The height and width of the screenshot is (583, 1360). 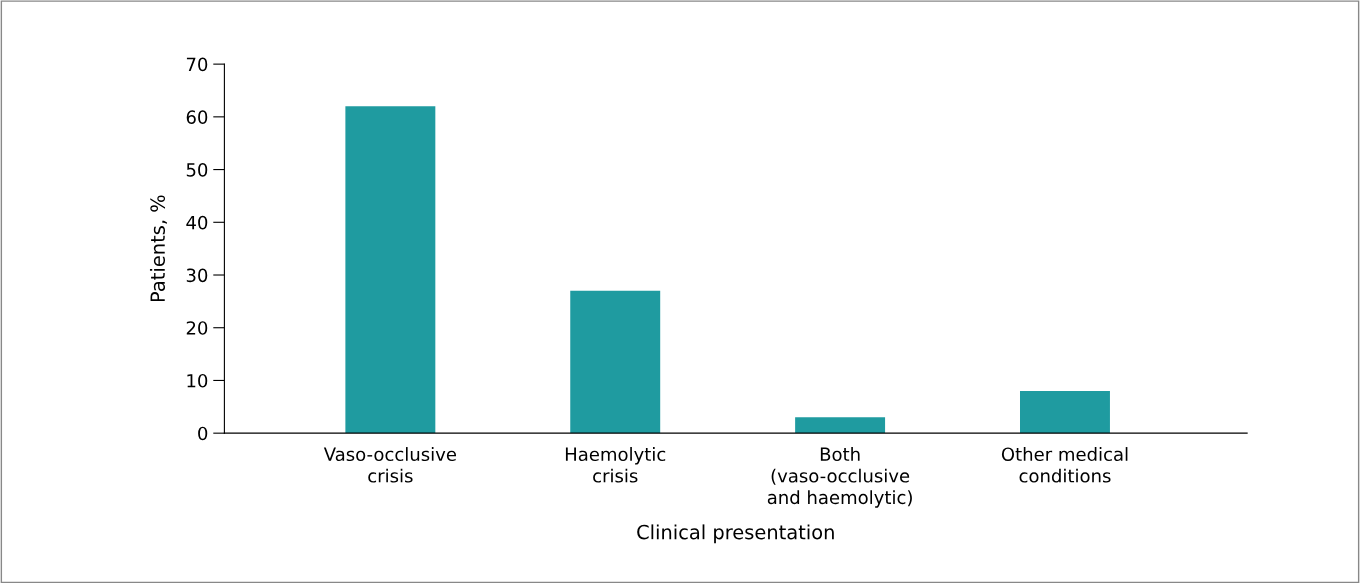 What do you see at coordinates (615, 465) in the screenshot?
I see `x-tick-label: Haemolytic crisis` at bounding box center [615, 465].